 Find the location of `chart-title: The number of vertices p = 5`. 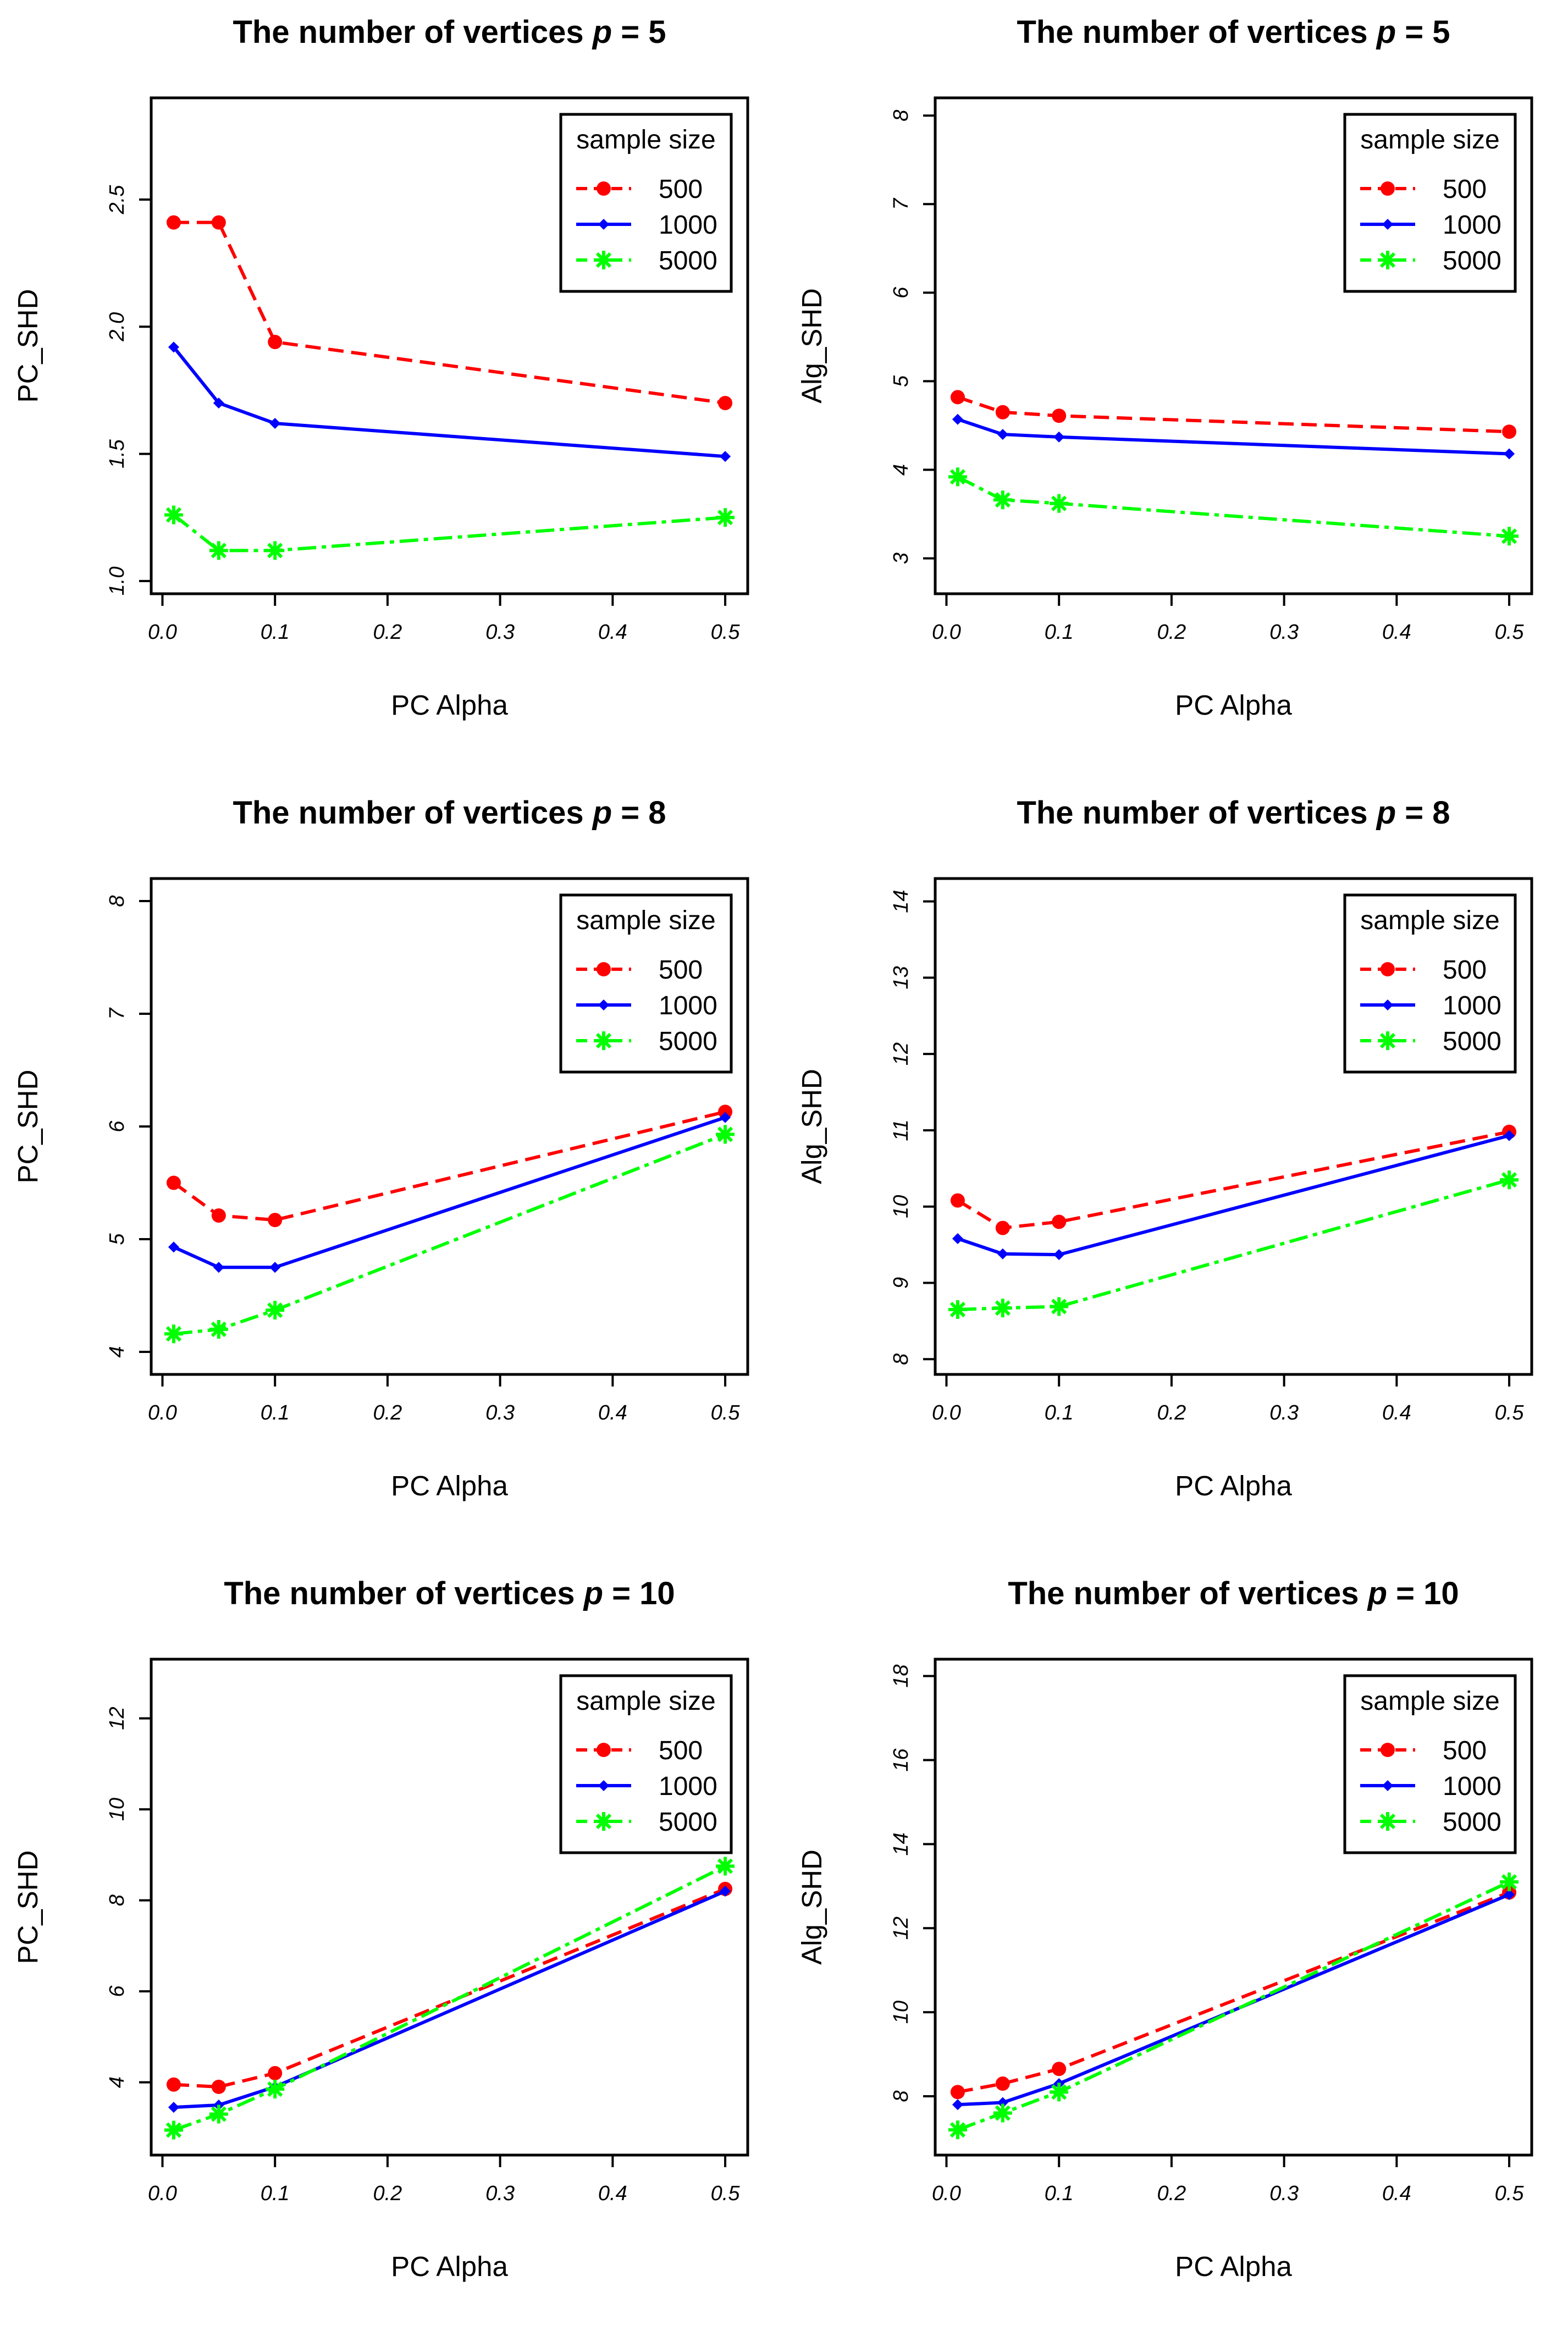

chart-title: The number of vertices p = 5 is located at coordinates (449, 32).